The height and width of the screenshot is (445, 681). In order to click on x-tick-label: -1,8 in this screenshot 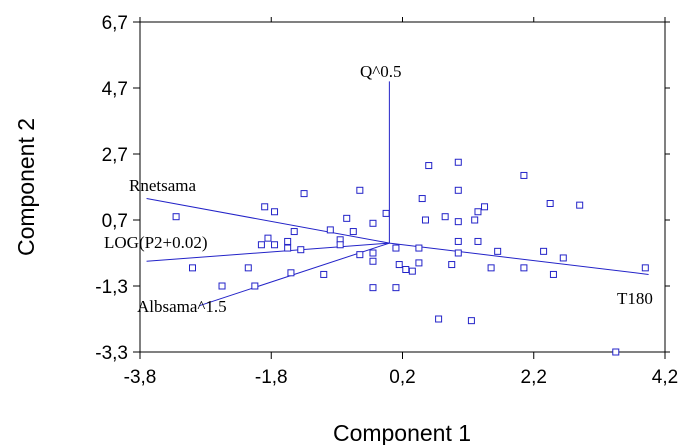, I will do `click(271, 377)`.